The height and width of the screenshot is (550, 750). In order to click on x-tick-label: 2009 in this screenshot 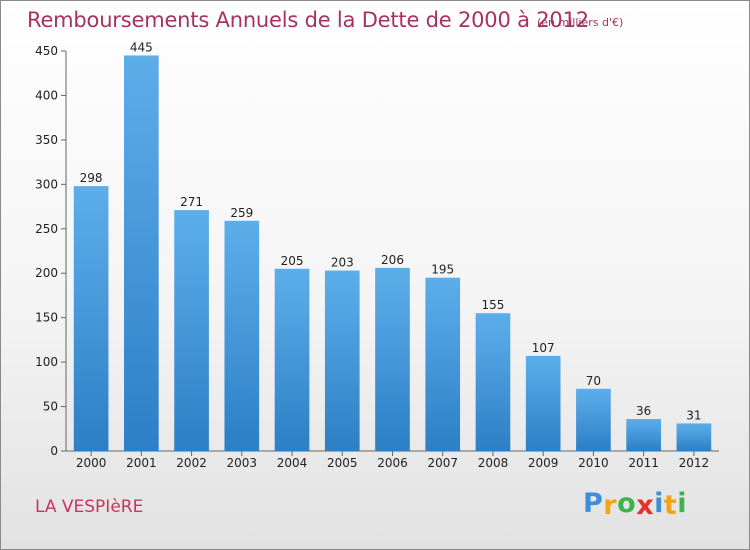, I will do `click(543, 463)`.